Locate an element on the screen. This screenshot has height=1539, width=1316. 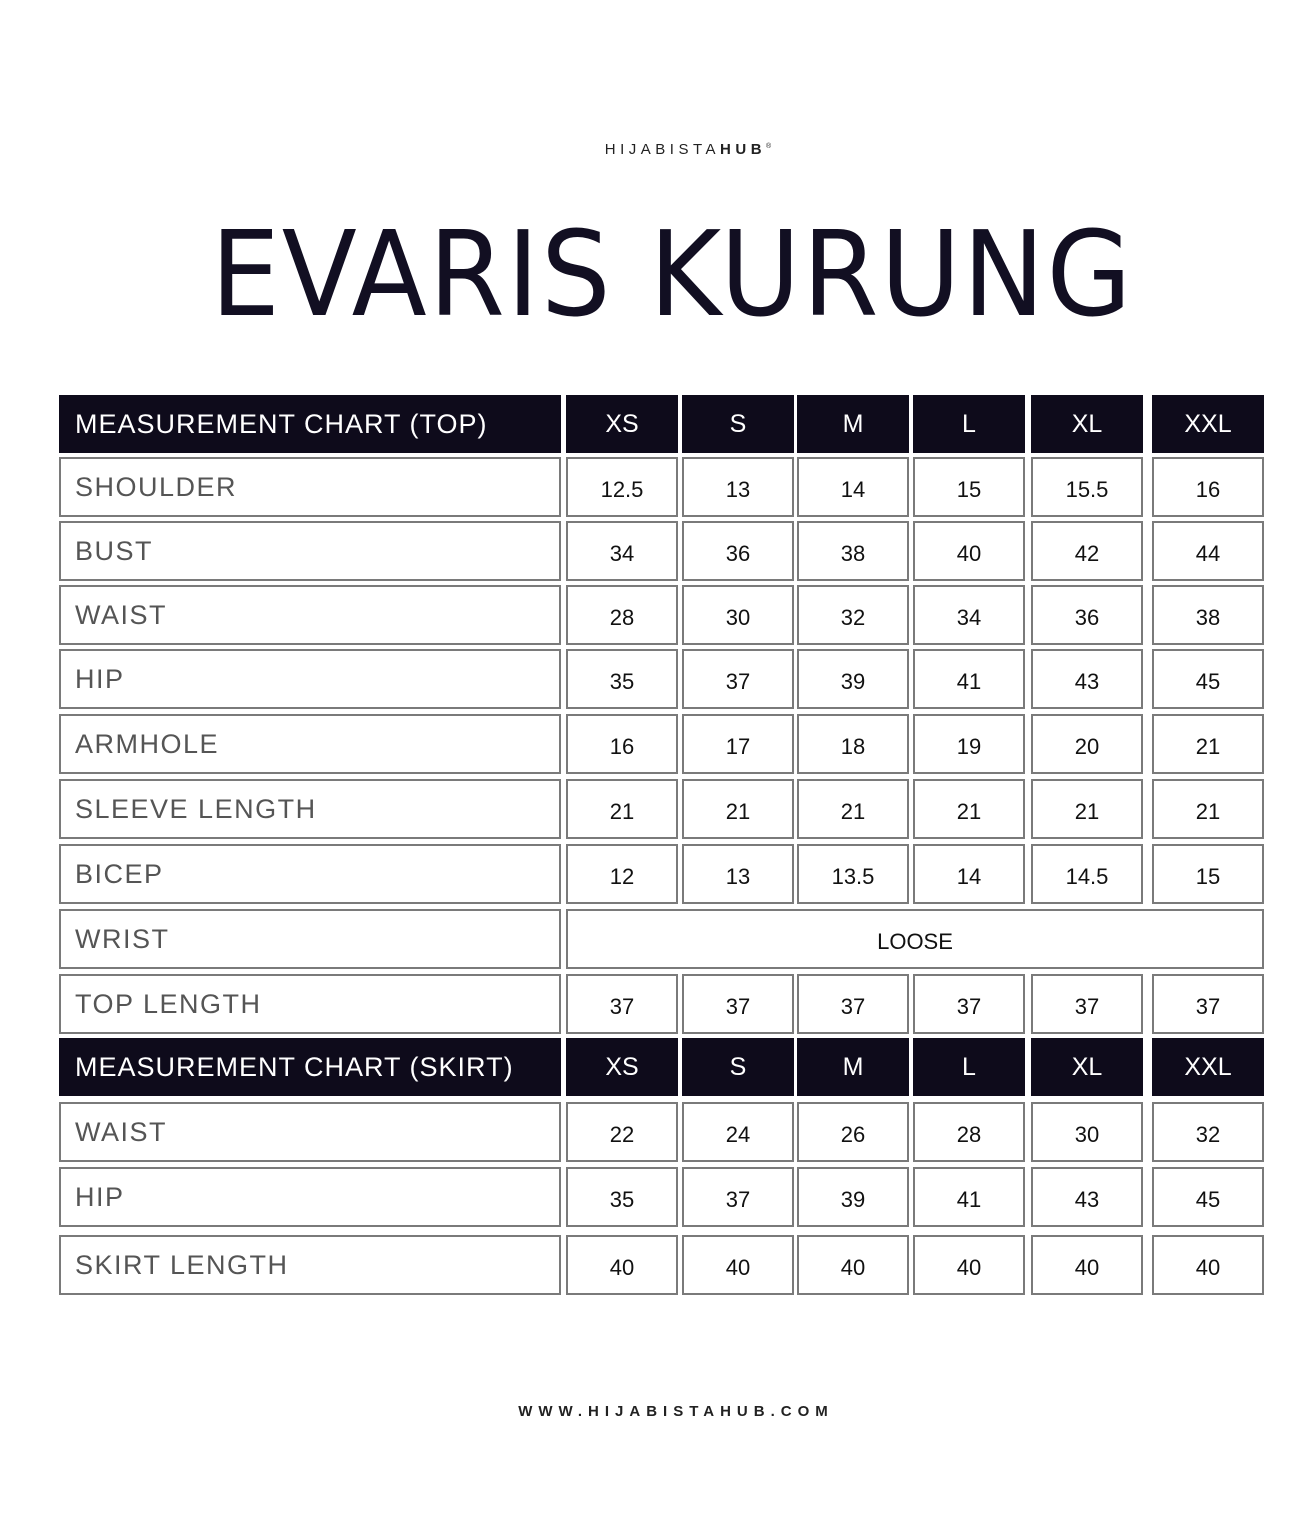
value-cell: 44 is located at coordinates (1208, 551).